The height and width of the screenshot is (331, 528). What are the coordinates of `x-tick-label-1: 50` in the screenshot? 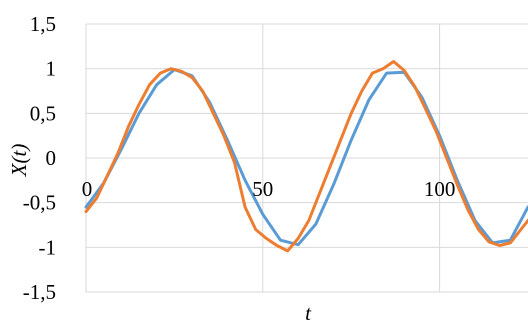 It's located at (262, 189).